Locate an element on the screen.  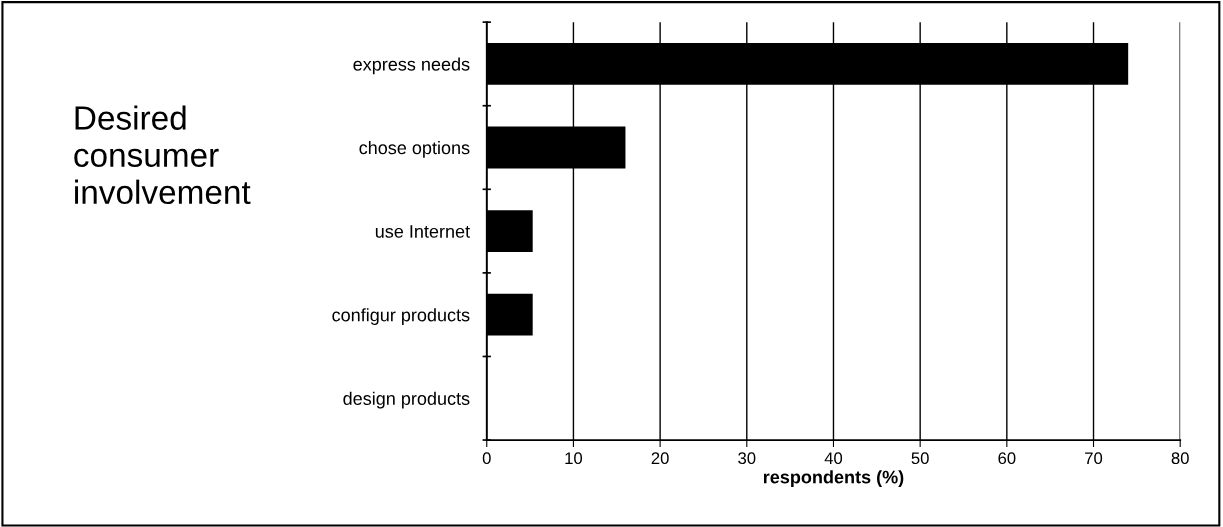
x-tick-label: 20 is located at coordinates (660, 458).